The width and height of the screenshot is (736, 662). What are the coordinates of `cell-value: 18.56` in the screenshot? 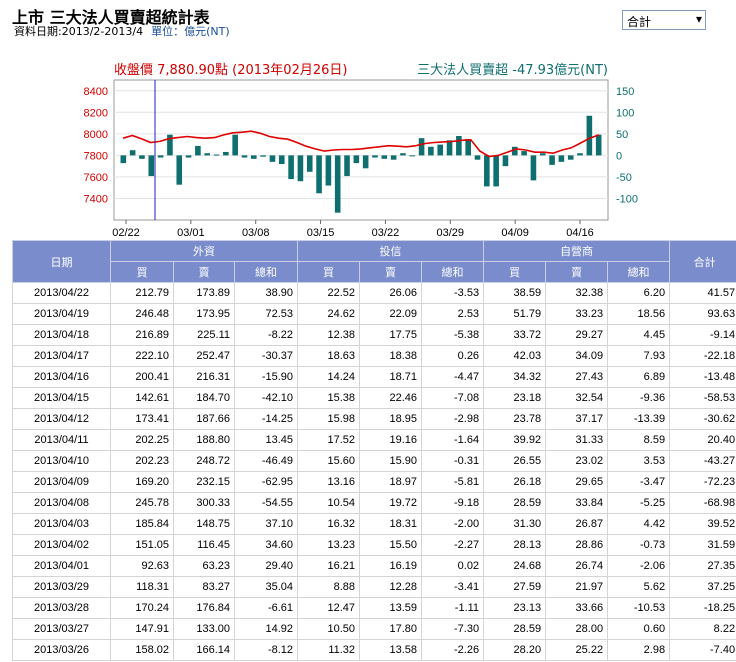 It's located at (639, 314).